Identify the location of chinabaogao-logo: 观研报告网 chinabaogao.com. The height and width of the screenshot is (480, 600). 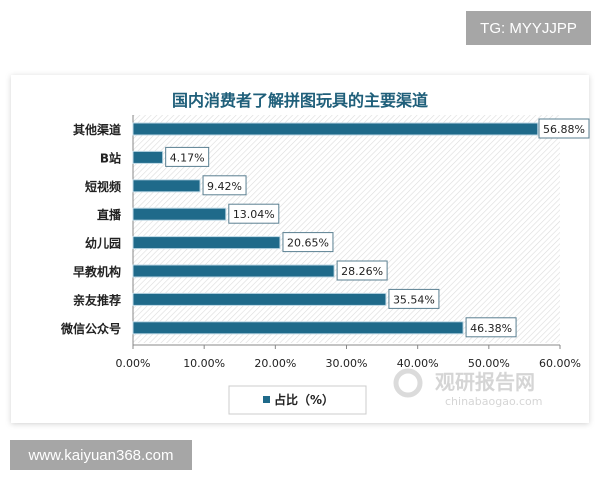
(468, 388).